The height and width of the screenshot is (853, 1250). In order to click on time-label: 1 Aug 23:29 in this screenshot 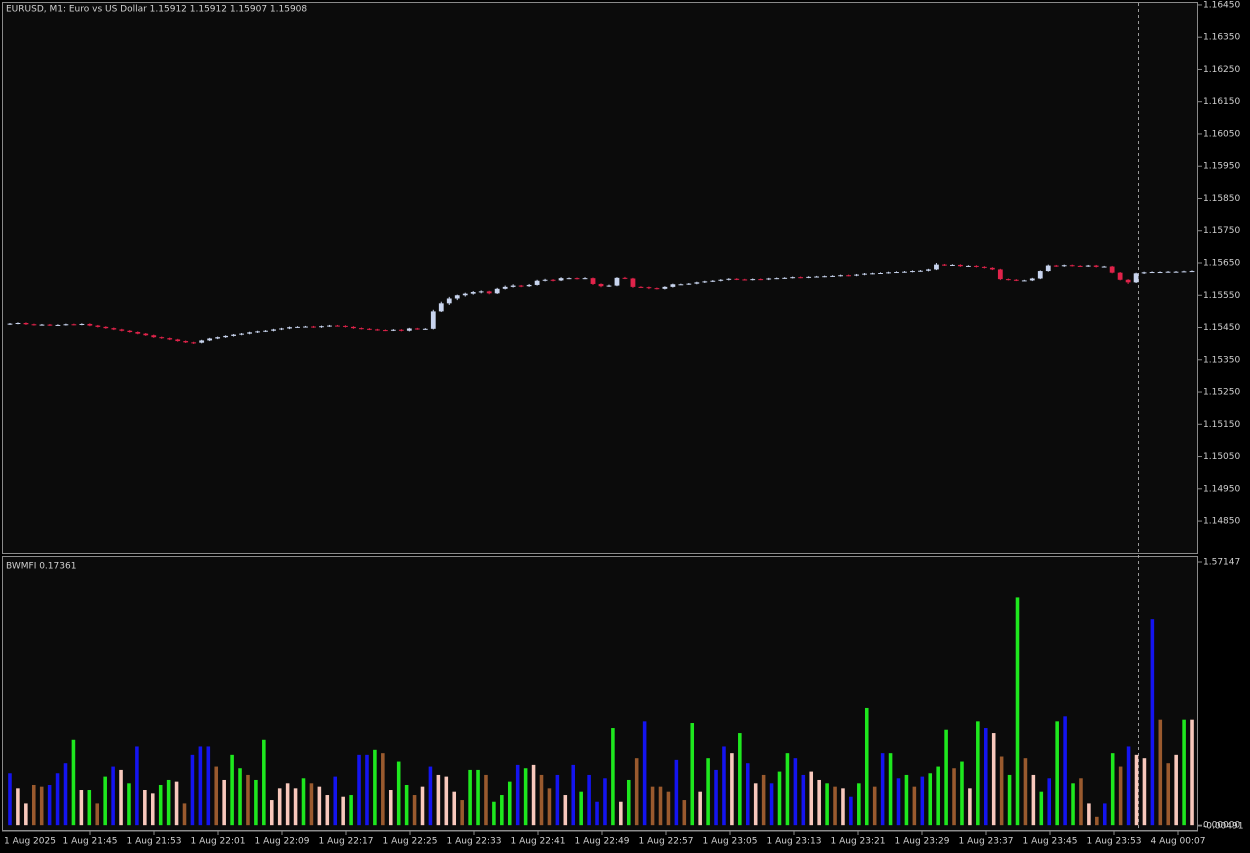, I will do `click(922, 842)`.